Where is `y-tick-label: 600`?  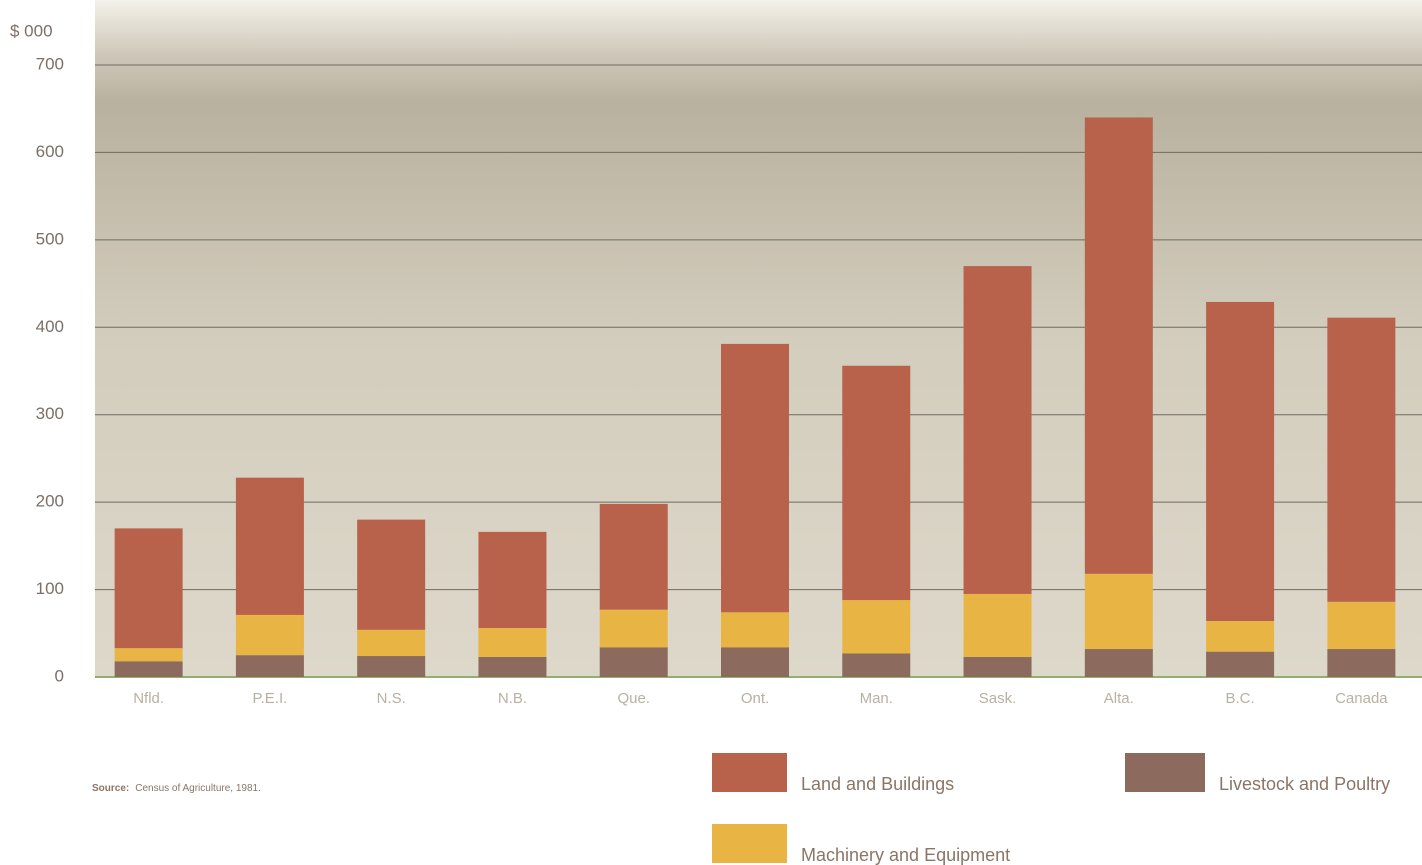 y-tick-label: 600 is located at coordinates (50, 151).